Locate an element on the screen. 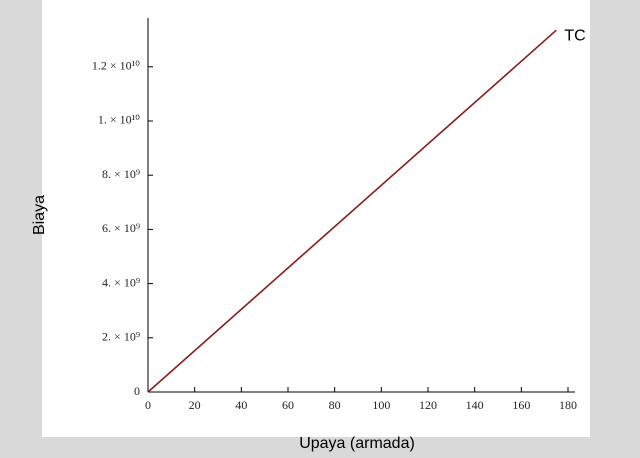 The image size is (640, 458). y-tick-label: 1.2 × 10¹⁰ is located at coordinates (116, 66).